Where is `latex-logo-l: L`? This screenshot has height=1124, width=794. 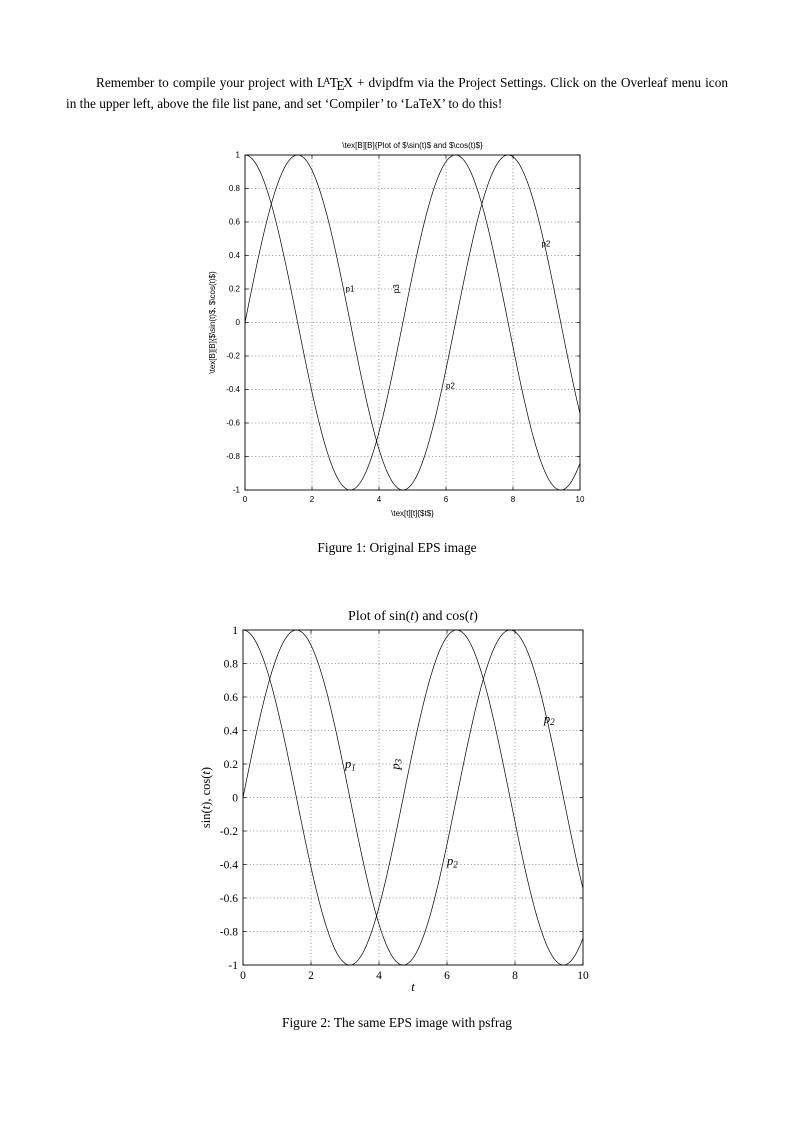 latex-logo-l: L is located at coordinates (321, 82).